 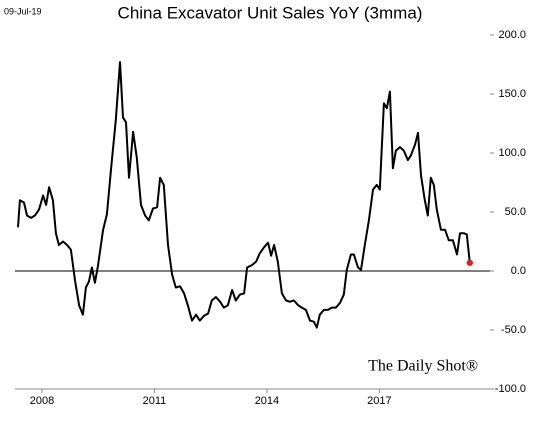 What do you see at coordinates (423, 366) in the screenshot?
I see `watermark: The Daily Shot®` at bounding box center [423, 366].